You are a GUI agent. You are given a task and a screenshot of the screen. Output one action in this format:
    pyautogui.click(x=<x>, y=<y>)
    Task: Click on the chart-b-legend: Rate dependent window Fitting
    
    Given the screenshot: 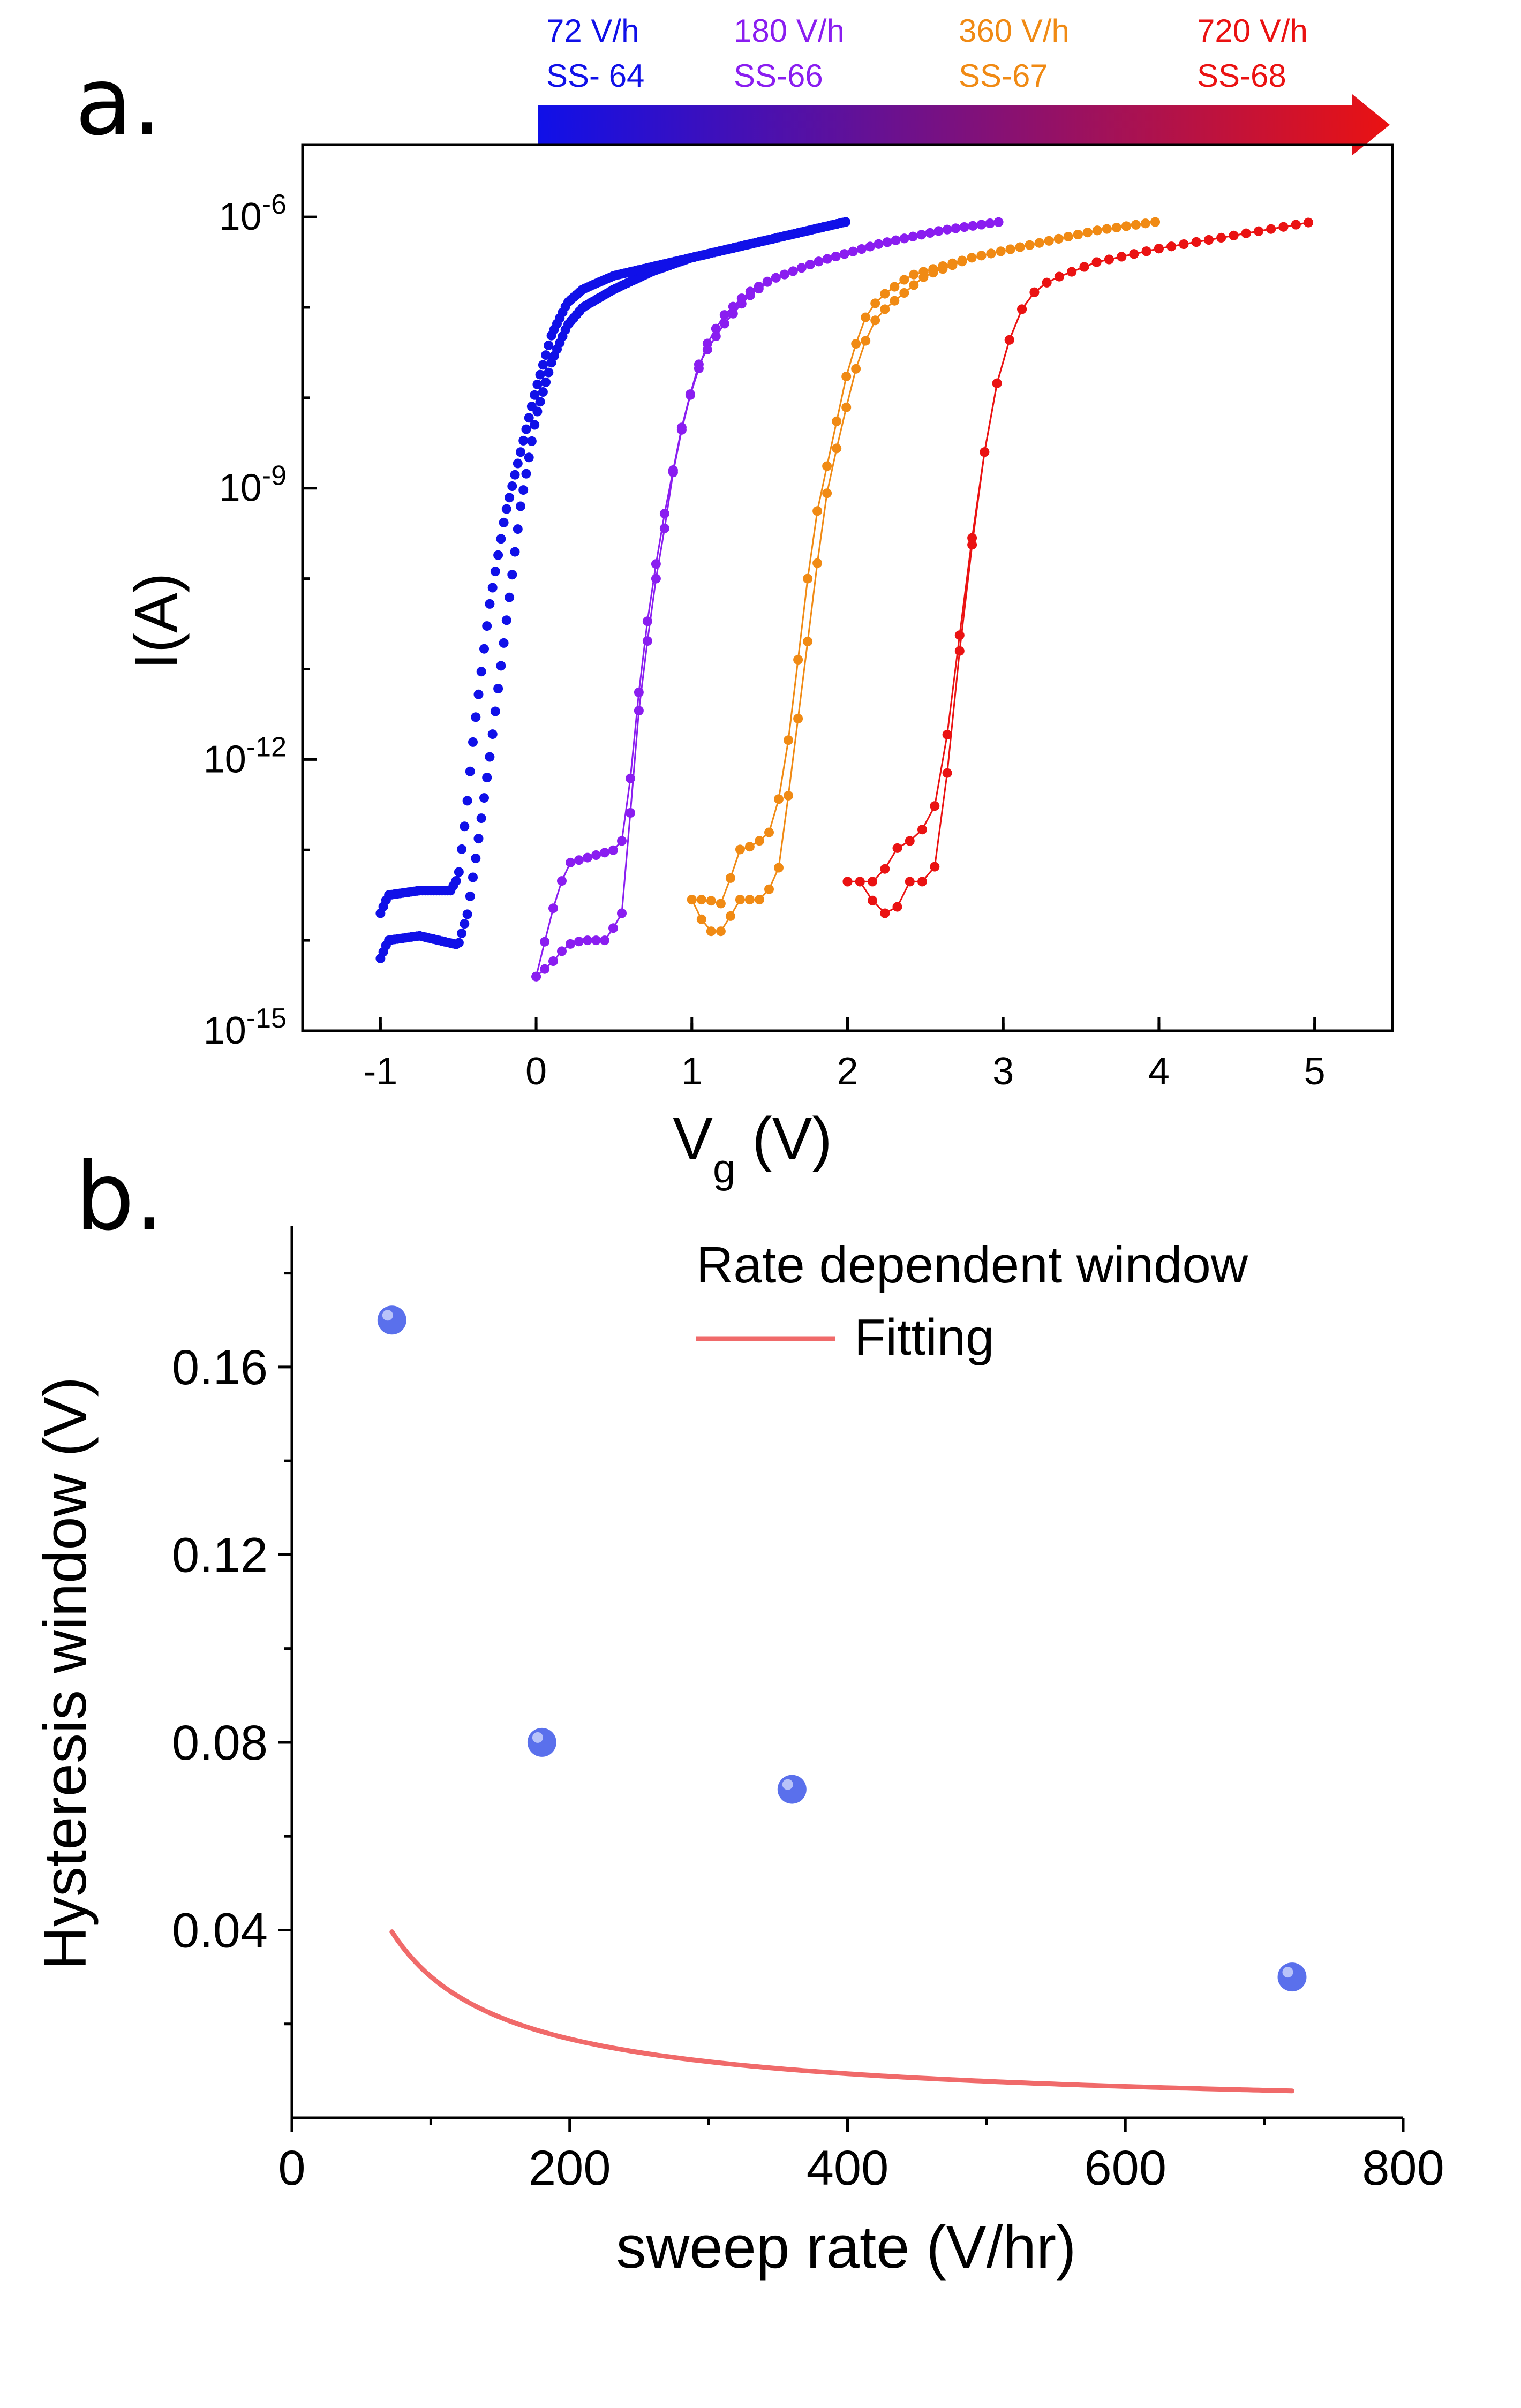 What is the action you would take?
    pyautogui.click(x=972, y=1301)
    